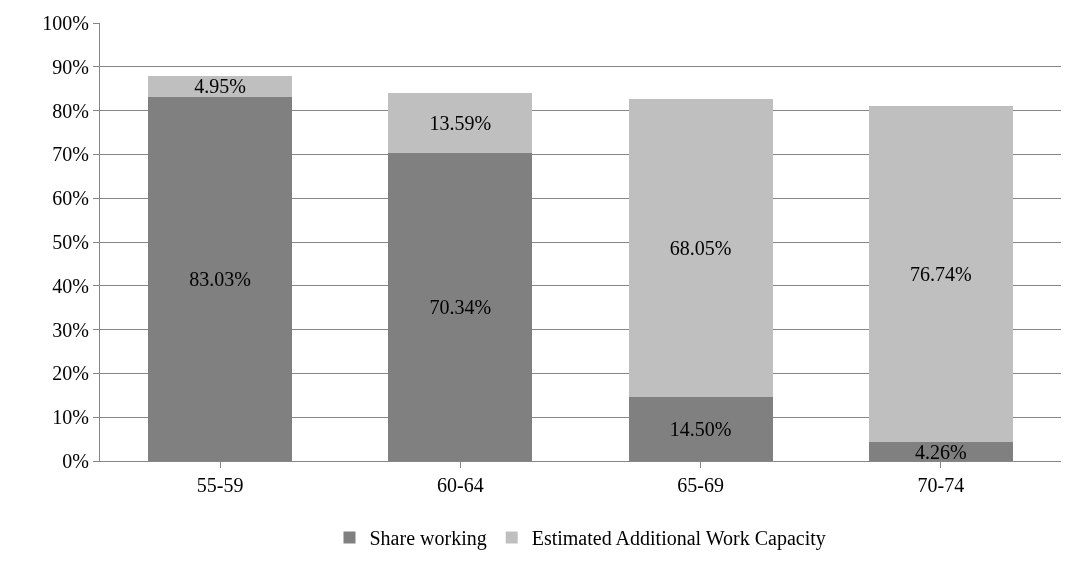  I want to click on y-tick-label: 50%, so click(70, 242).